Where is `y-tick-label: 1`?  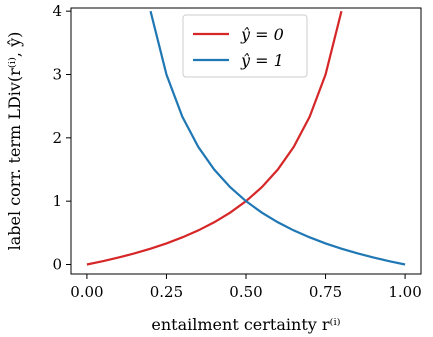 y-tick-label: 1 is located at coordinates (57, 201).